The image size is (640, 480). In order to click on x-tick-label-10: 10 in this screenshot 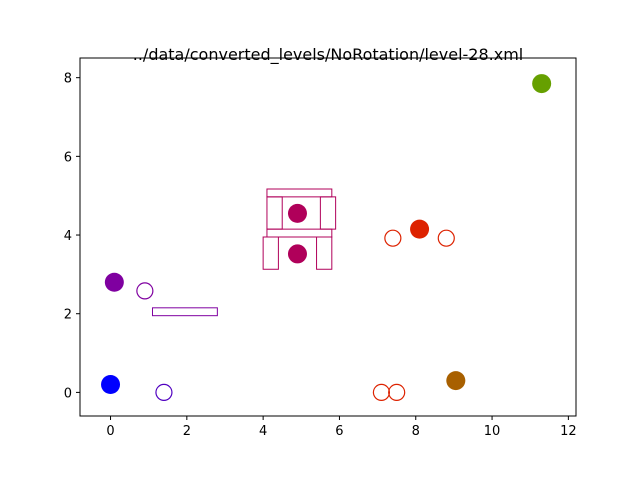, I will do `click(492, 431)`.